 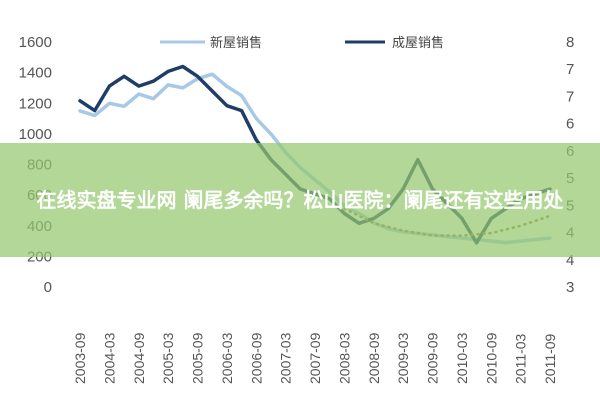 I want to click on headline-title: 在线实盘专业网 阑尾多余吗？松山医院：阑尾还有这些用处, so click(x=300, y=199).